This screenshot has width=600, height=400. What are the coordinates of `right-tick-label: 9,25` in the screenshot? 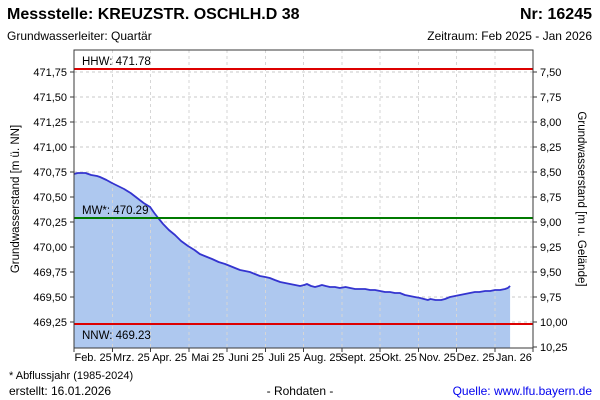 It's located at (550, 248).